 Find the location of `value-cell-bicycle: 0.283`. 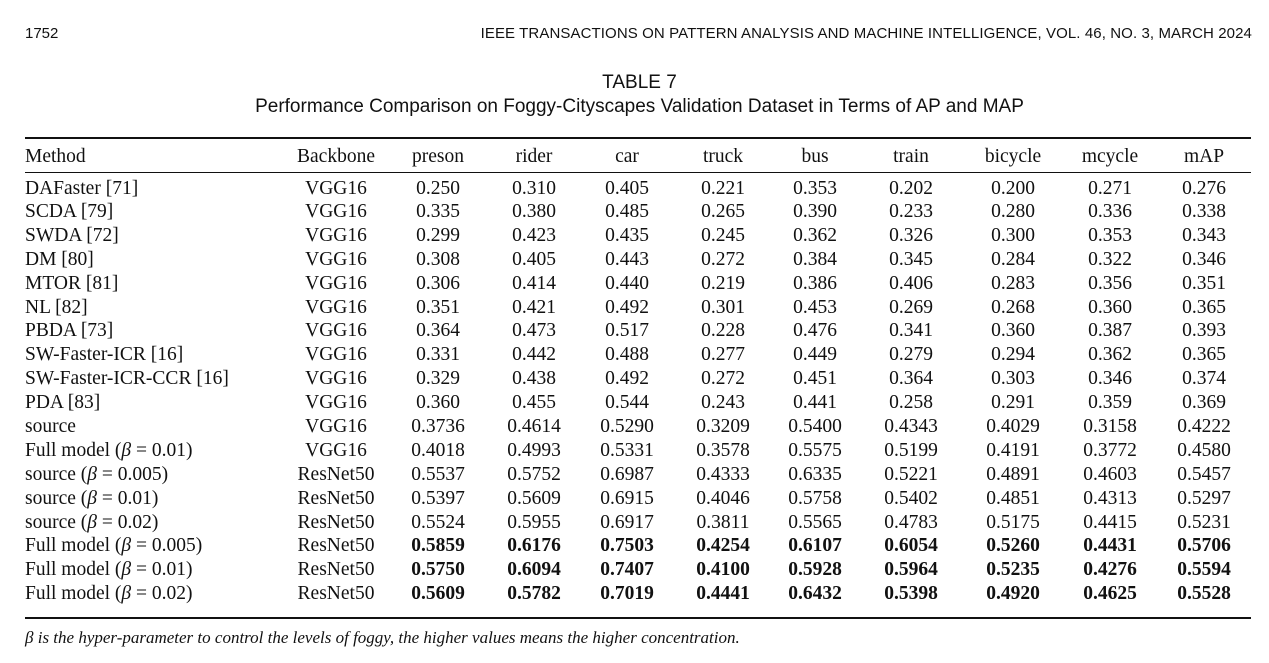

value-cell-bicycle: 0.283 is located at coordinates (1013, 283).